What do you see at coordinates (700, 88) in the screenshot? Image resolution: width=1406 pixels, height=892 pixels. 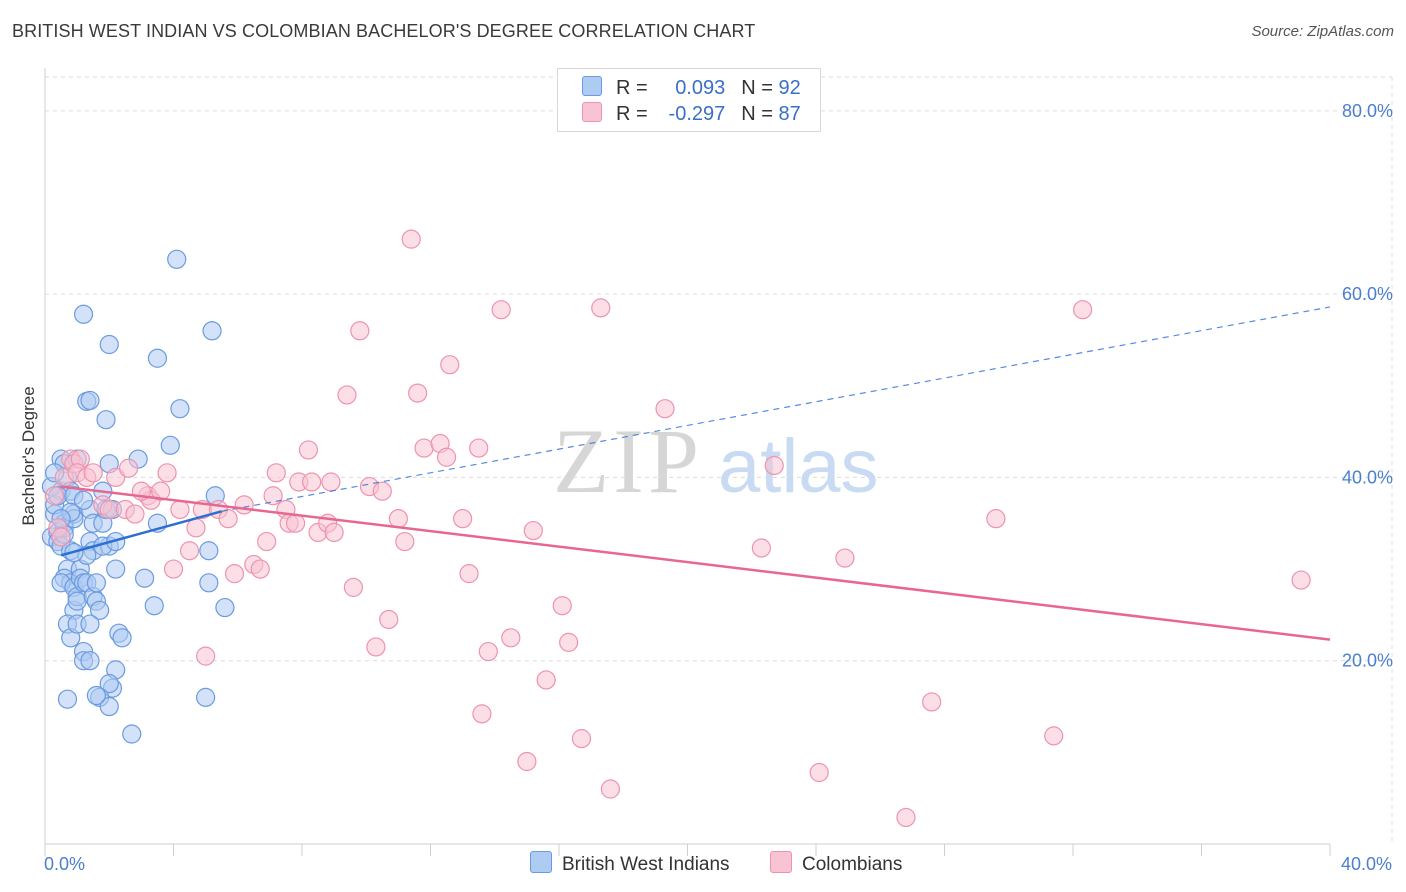 I see `legend-r-value: 0.093` at bounding box center [700, 88].